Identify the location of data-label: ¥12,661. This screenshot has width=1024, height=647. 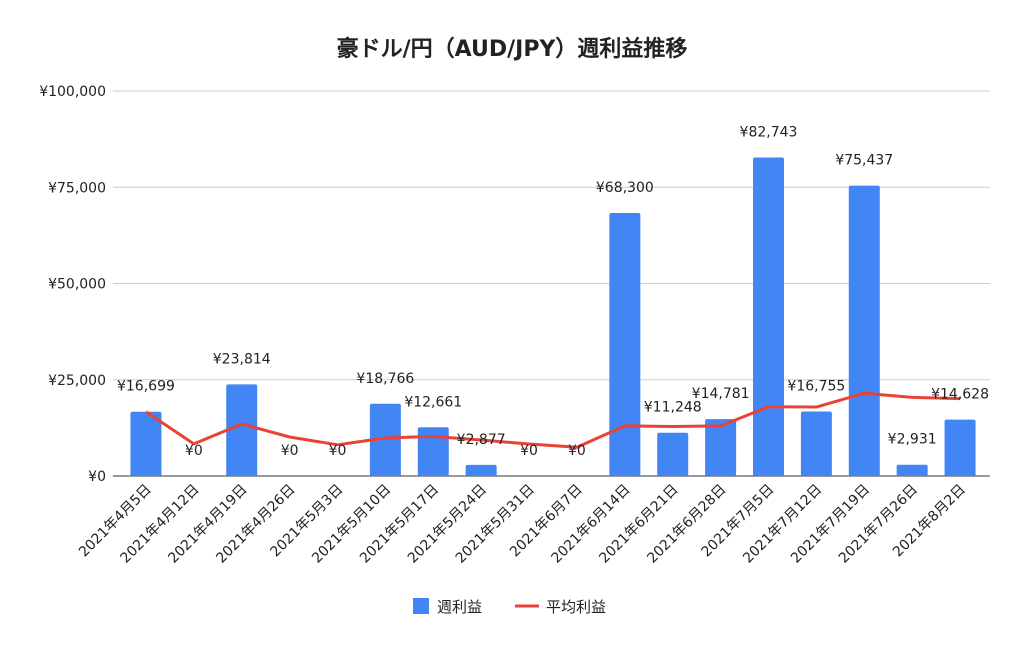
(433, 402).